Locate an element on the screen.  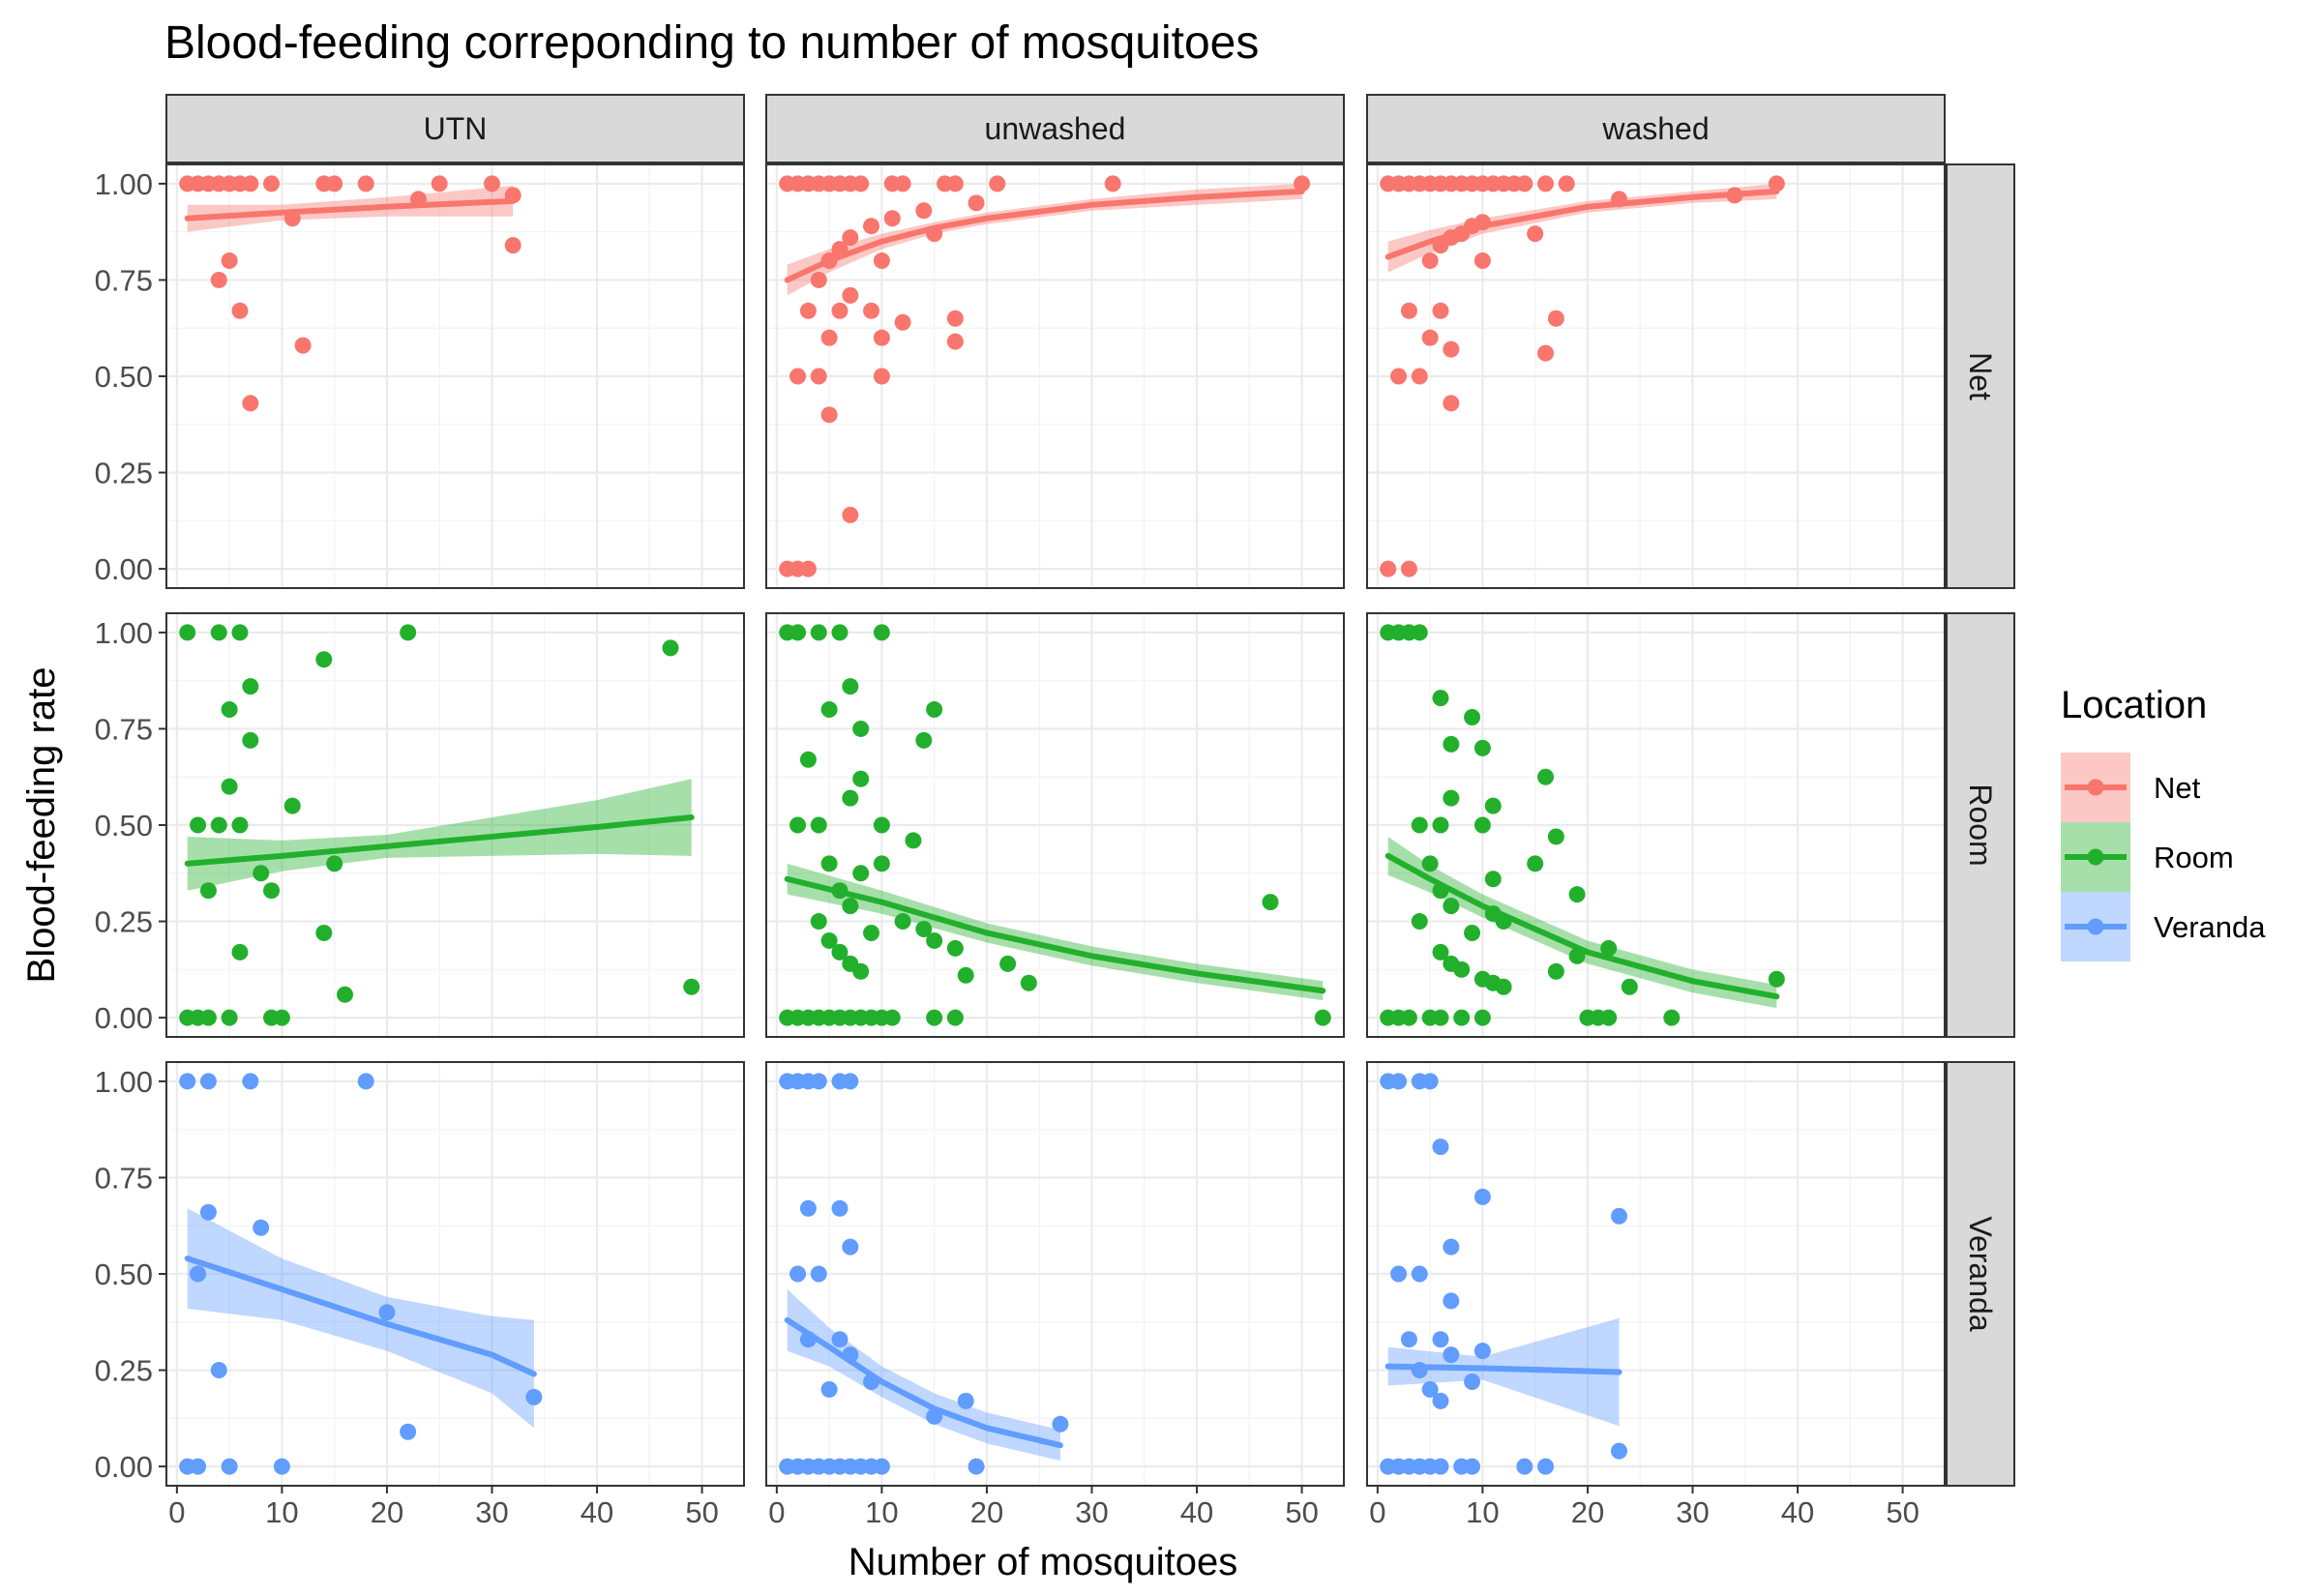
legend-item: Room is located at coordinates (2147, 857).